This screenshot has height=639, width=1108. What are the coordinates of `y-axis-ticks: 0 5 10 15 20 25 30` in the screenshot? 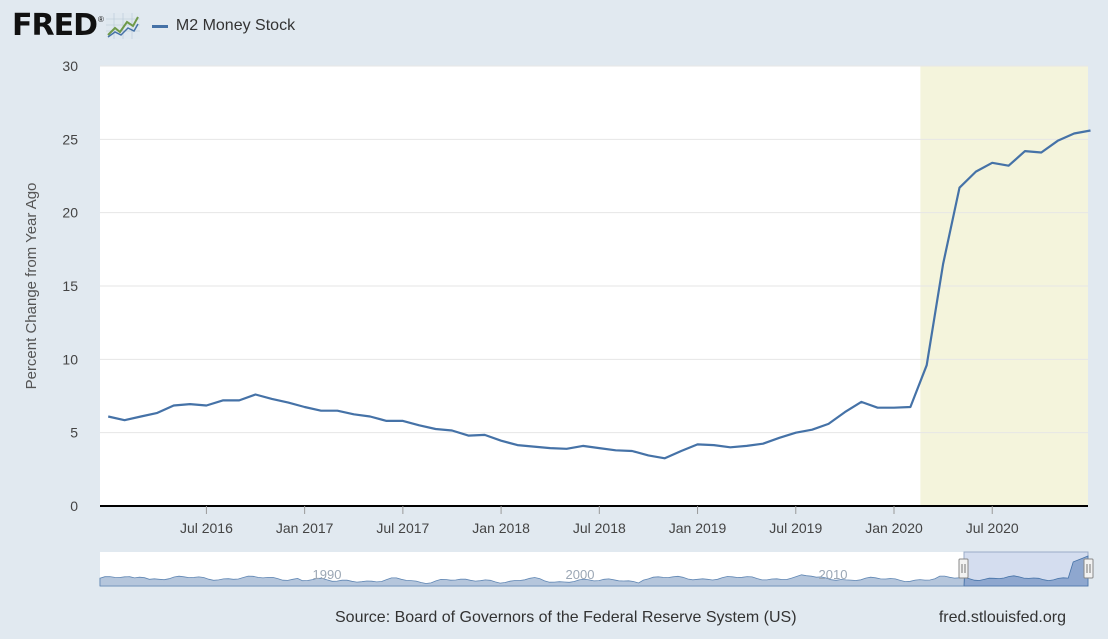 It's located at (70, 286).